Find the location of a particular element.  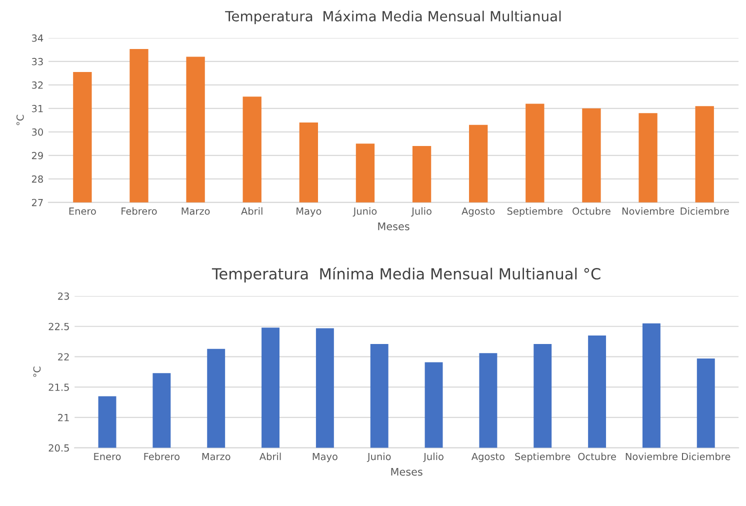

chart-title: Temperatura Máxima Media Mensual Multianual is located at coordinates (393, 17).